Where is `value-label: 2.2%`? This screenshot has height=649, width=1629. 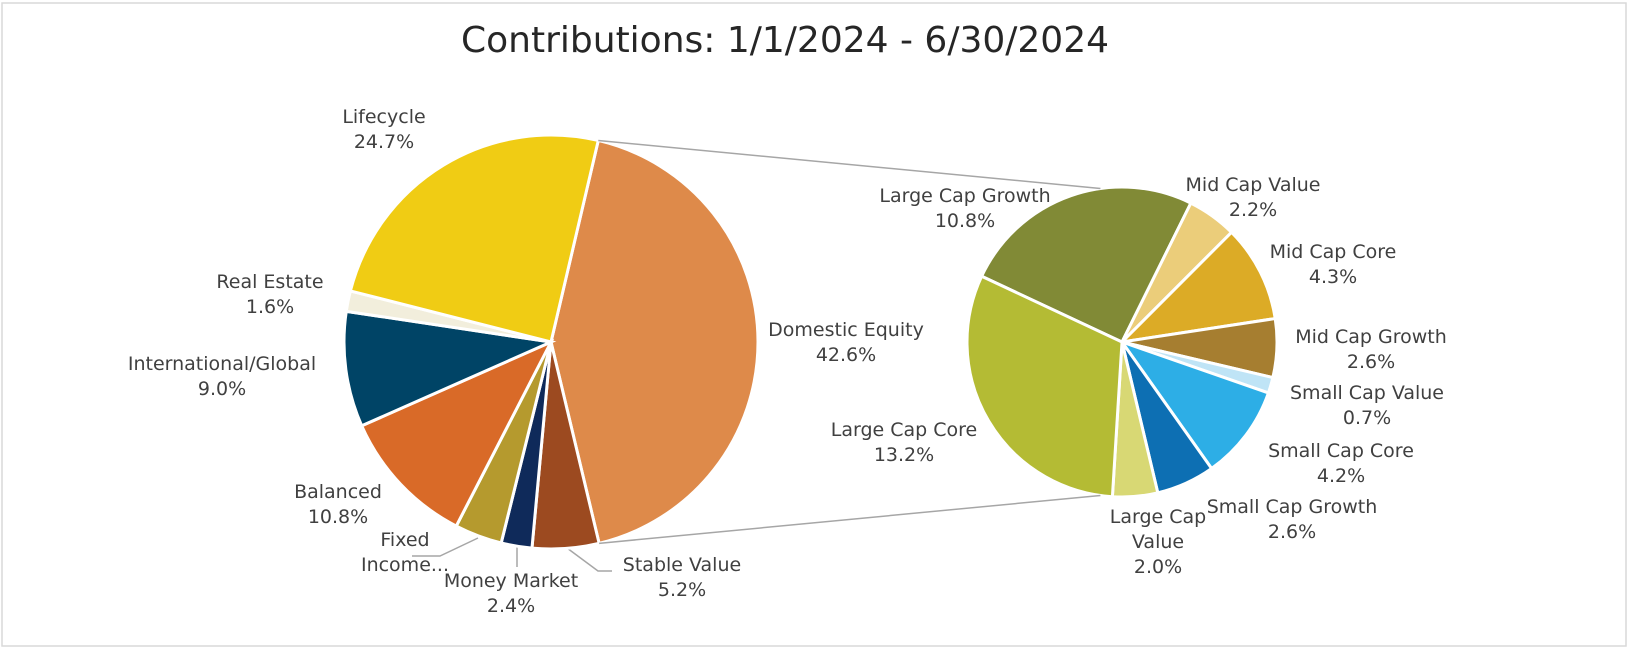 value-label: 2.2% is located at coordinates (1253, 210).